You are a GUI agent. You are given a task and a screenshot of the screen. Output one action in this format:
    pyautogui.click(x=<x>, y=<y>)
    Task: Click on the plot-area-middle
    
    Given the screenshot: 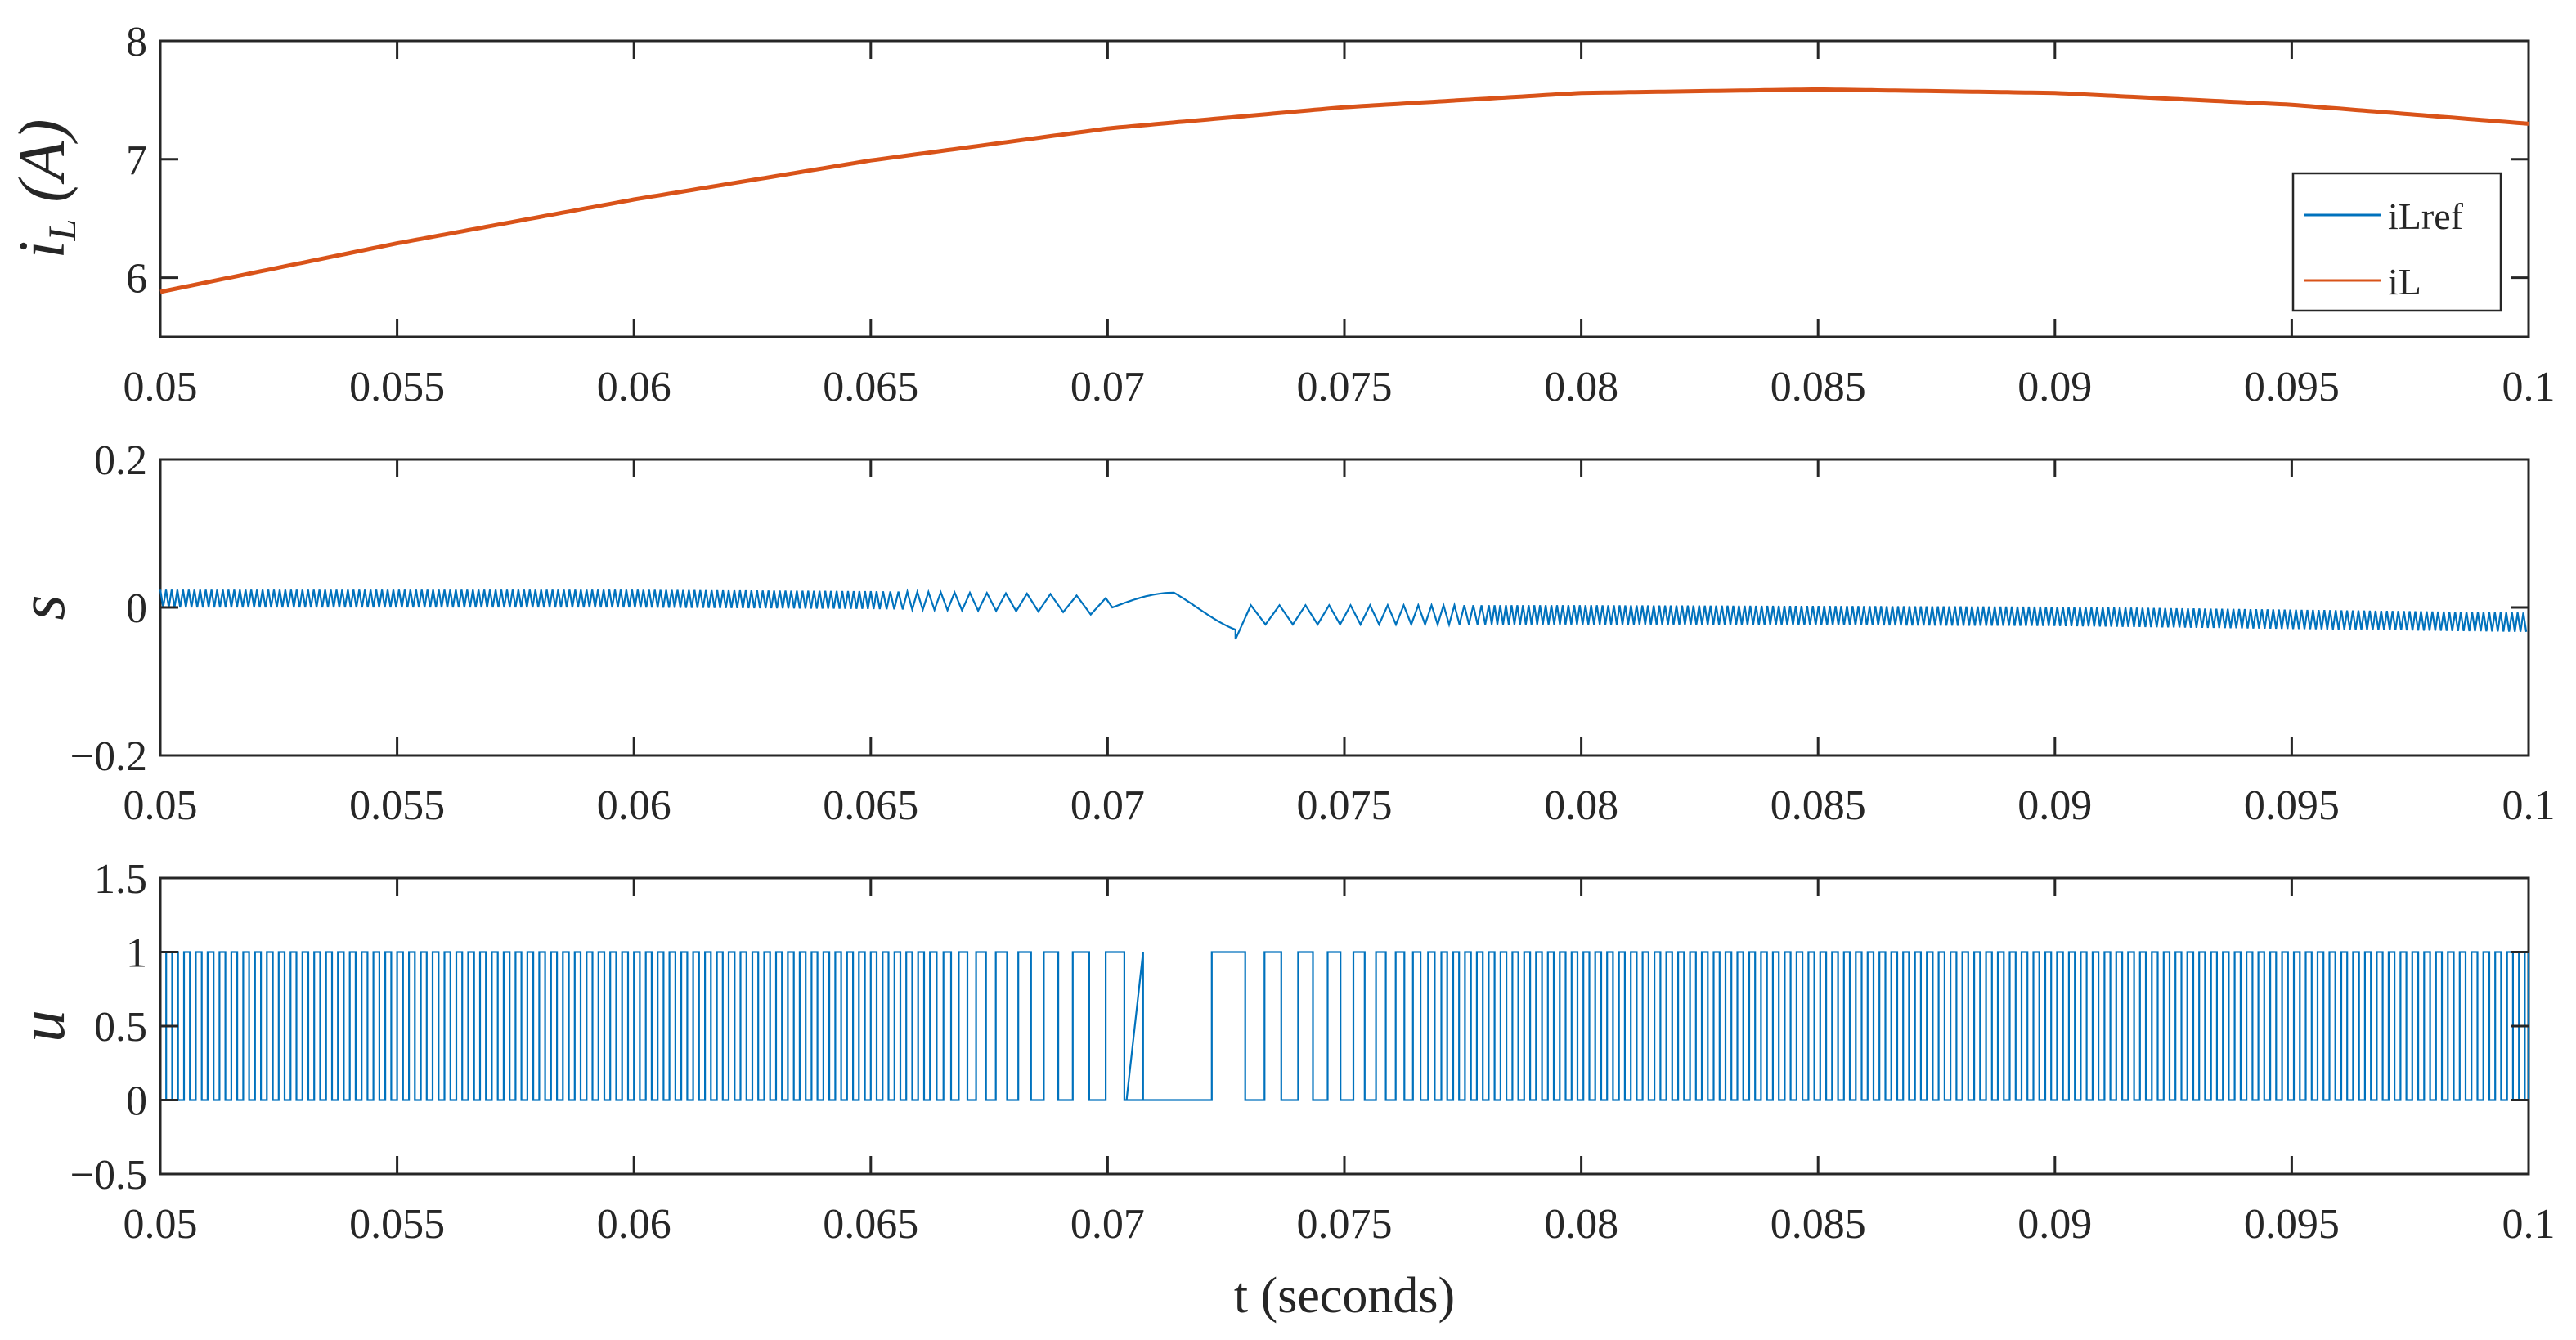 What is the action you would take?
    pyautogui.click(x=1343, y=614)
    